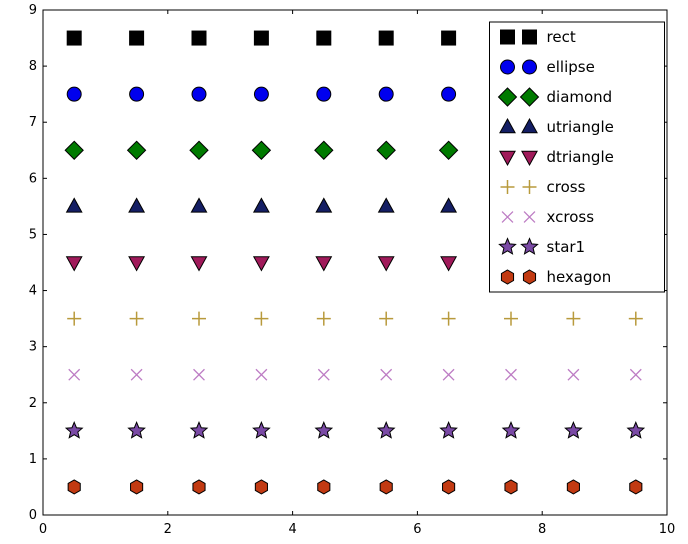 This screenshot has height=544, width=688. I want to click on x-tick-label: 6, so click(417, 529).